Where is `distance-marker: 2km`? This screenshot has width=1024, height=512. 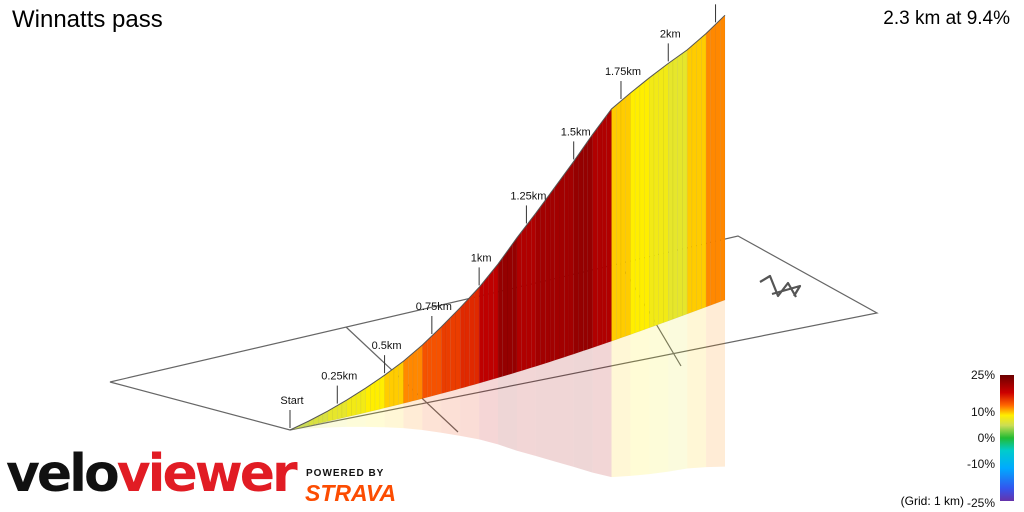 distance-marker: 2km is located at coordinates (670, 45).